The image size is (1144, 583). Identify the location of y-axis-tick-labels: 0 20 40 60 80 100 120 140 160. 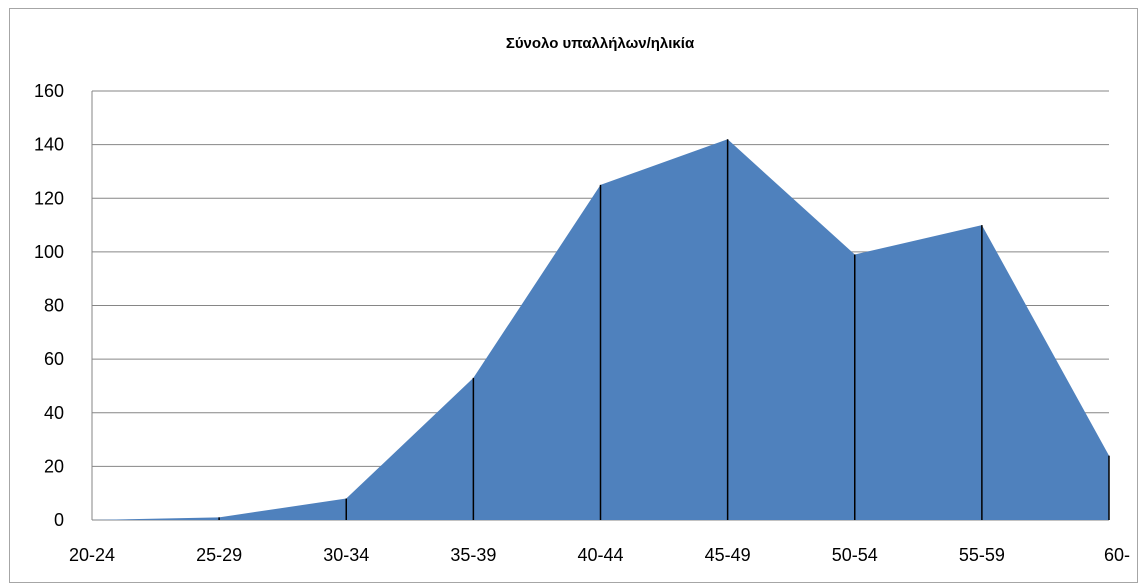
(49, 305).